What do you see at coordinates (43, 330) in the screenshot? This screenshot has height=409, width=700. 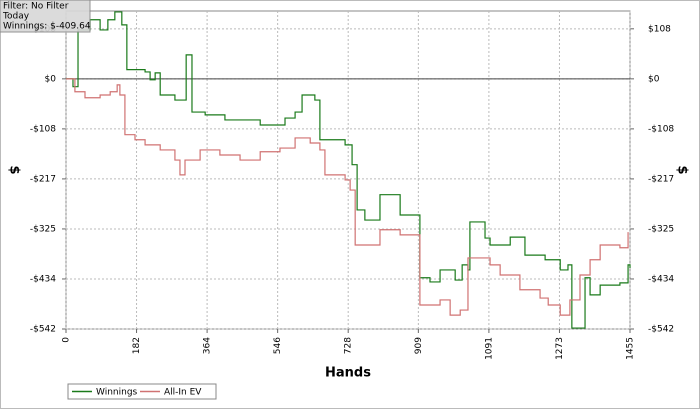 I see `y-tick-label: -$542` at bounding box center [43, 330].